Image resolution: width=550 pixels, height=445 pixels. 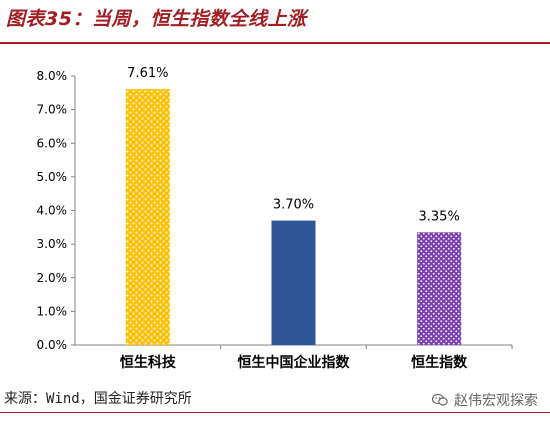 What do you see at coordinates (52, 278) in the screenshot?
I see `y-tick-label: 2.0%` at bounding box center [52, 278].